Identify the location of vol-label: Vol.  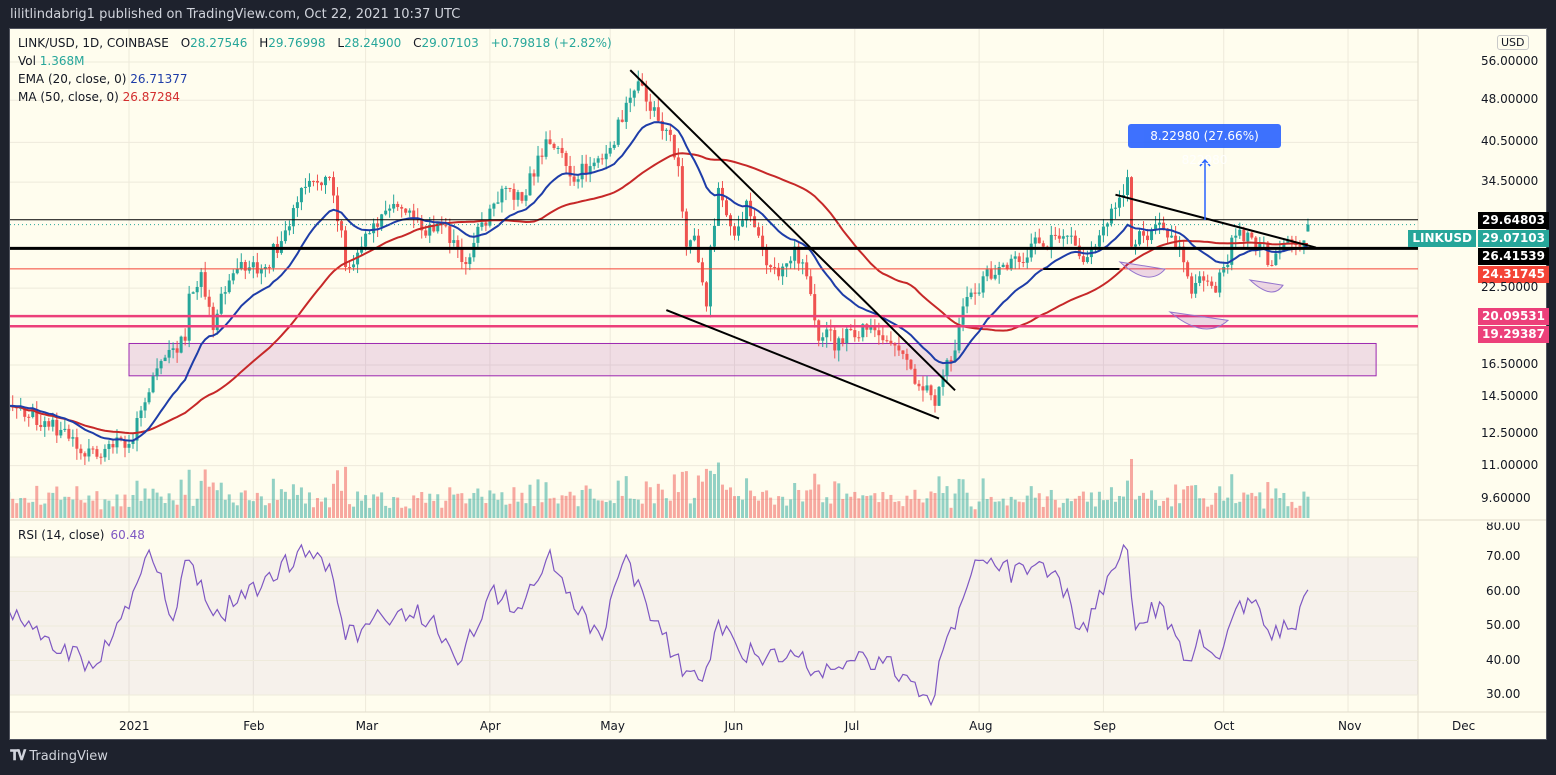
(27, 61).